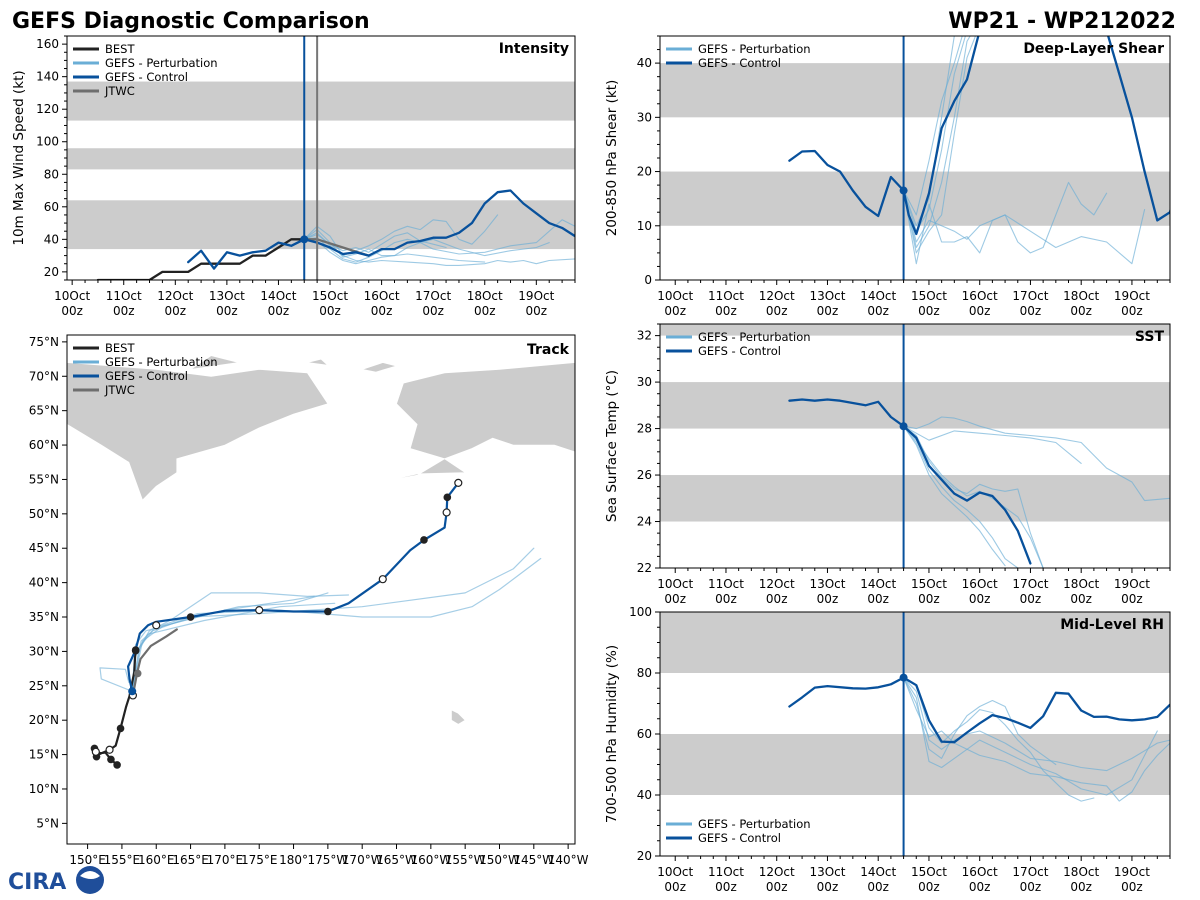 The height and width of the screenshot is (900, 1200). Describe the element at coordinates (47, 77) in the screenshot. I see `y-tick-label: 140` at that location.